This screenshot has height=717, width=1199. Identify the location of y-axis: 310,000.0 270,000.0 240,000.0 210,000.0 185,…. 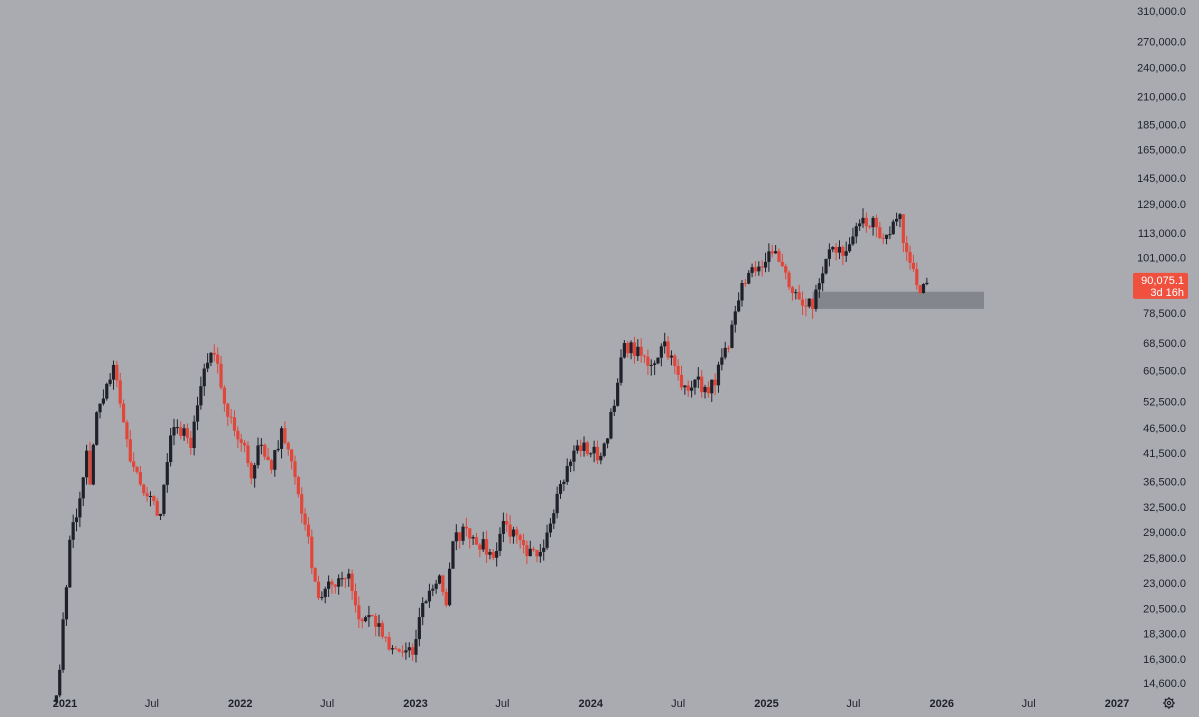
(1161, 348).